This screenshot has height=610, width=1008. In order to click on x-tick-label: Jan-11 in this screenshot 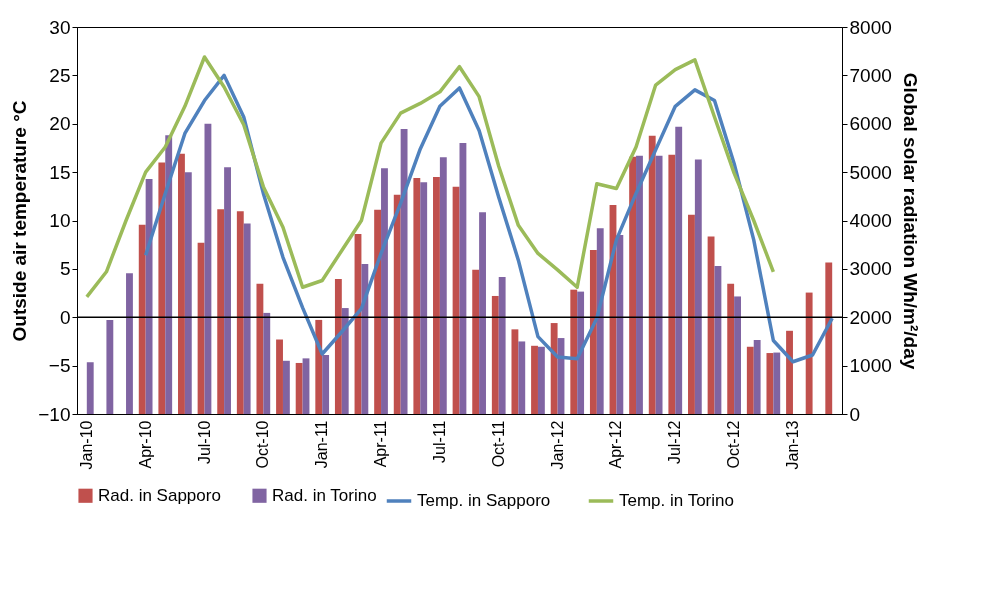, I will do `click(322, 444)`.